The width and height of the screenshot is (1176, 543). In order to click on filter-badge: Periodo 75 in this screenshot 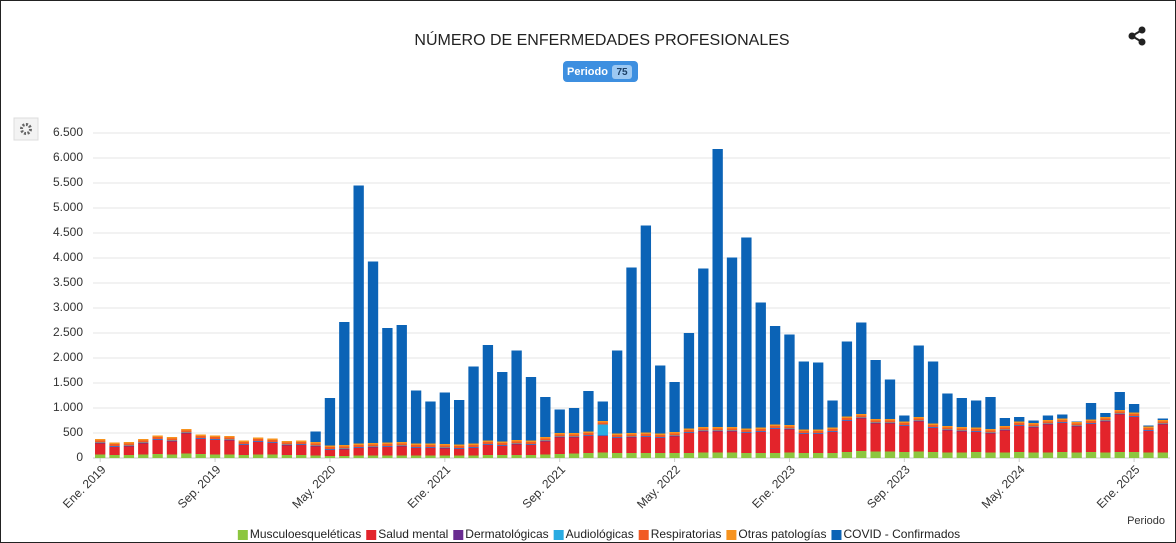, I will do `click(600, 71)`.